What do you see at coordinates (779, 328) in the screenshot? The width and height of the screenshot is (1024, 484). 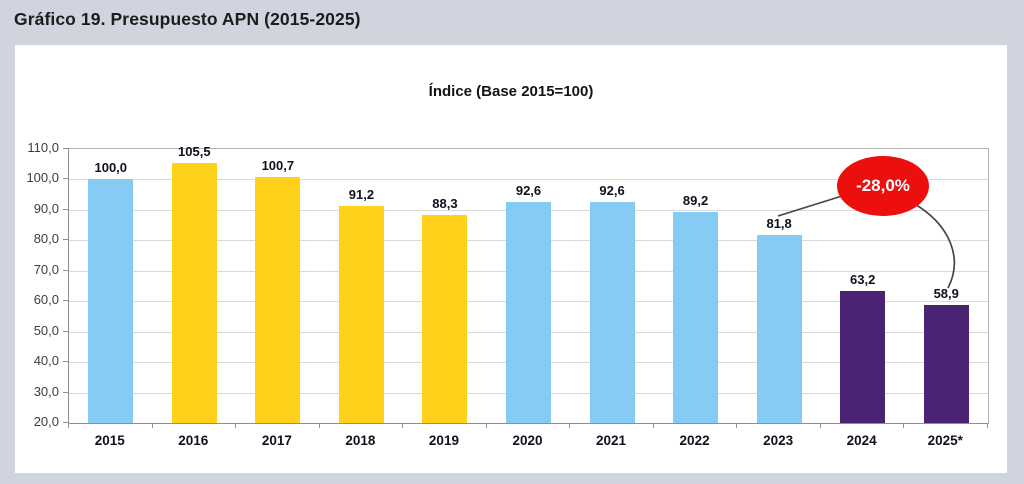 I see `bar-2023` at bounding box center [779, 328].